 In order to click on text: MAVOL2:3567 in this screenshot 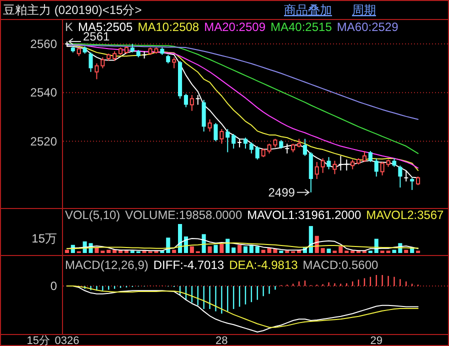, I will do `click(405, 215)`.